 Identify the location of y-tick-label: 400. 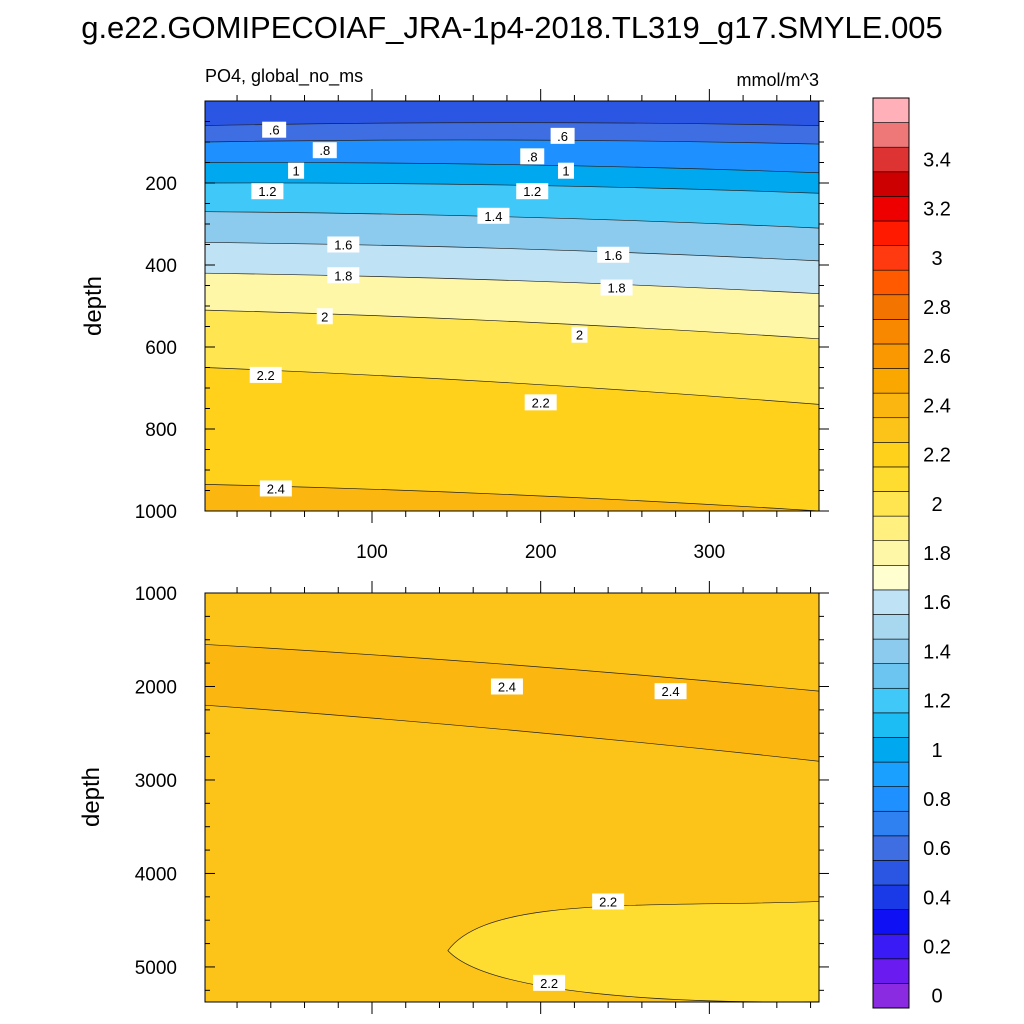
(161, 266).